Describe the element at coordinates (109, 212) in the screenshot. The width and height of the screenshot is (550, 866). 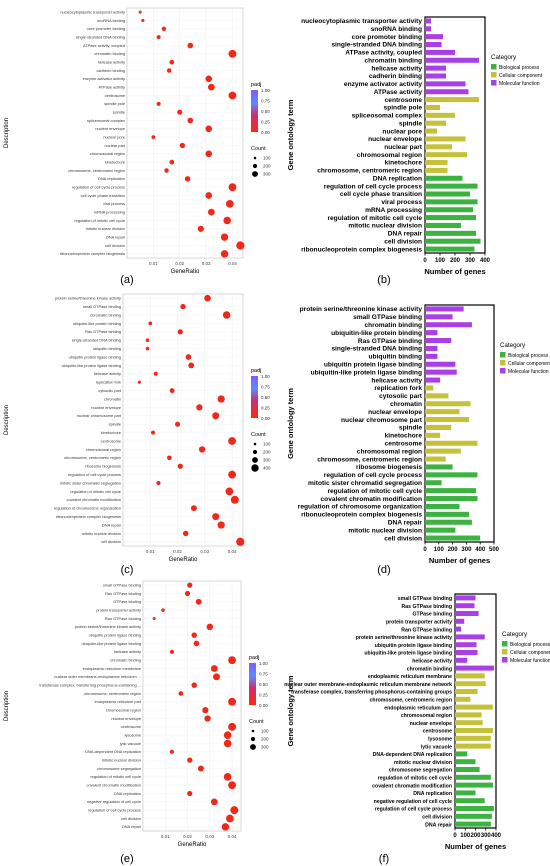
I see `y-tick-label: mRNA processing` at that location.